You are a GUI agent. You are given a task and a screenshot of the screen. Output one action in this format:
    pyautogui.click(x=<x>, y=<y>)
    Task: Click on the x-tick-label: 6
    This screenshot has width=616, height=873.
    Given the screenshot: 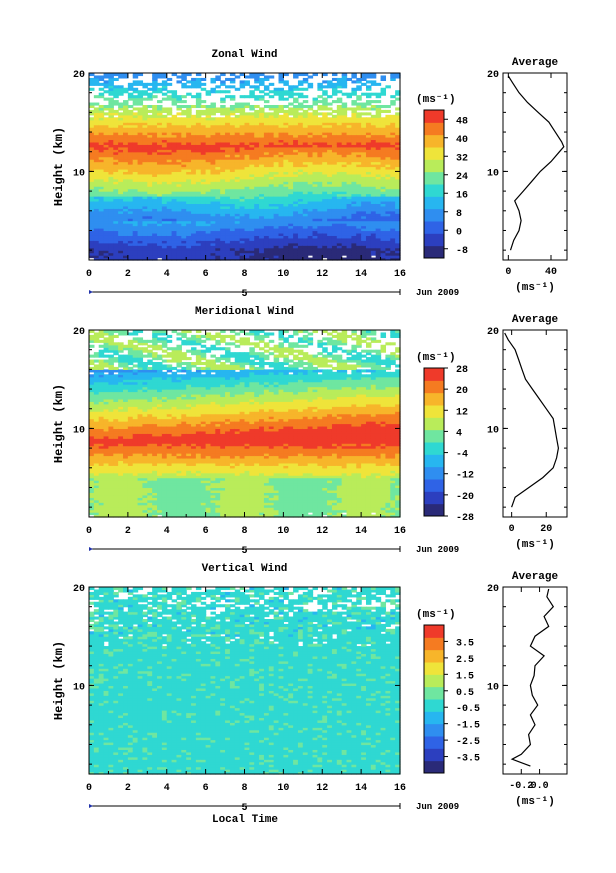 What is the action you would take?
    pyautogui.click(x=206, y=274)
    